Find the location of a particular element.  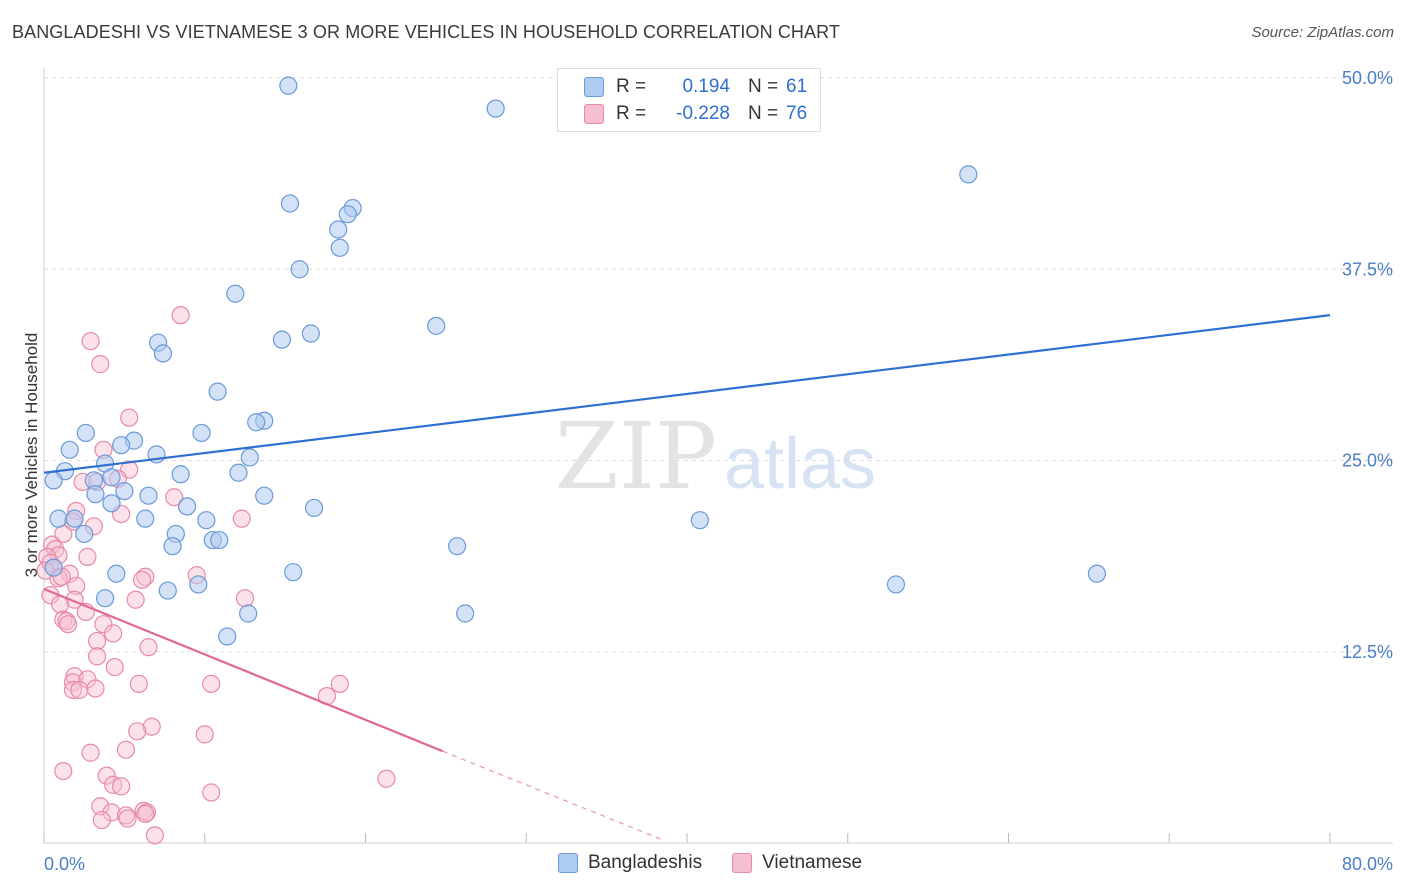

y-tick-labels: 12.5% 25.0% 37.5% 50.0% is located at coordinates (1367, 365).